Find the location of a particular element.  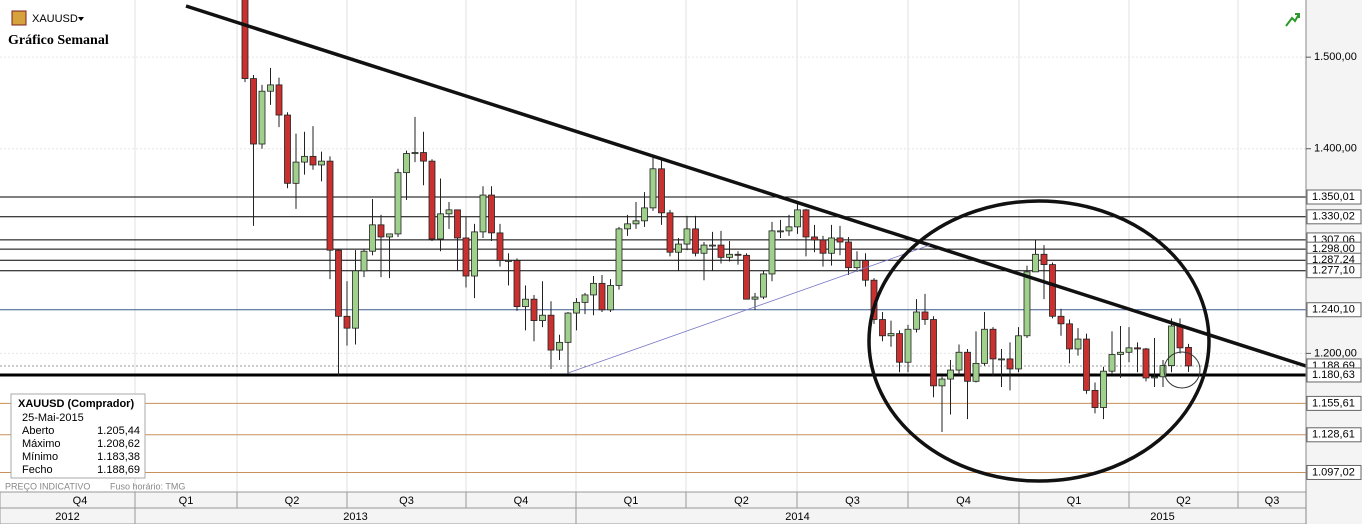

info-value: 1.183,38 is located at coordinates (118, 457).